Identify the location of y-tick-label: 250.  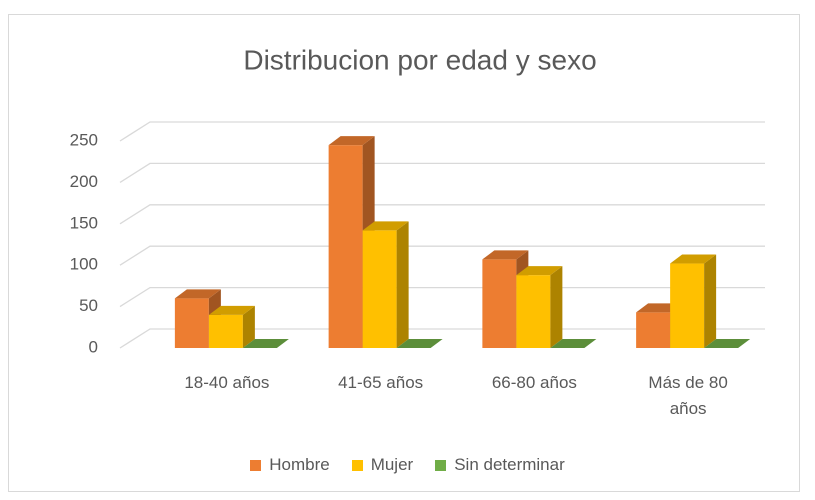
(84, 139).